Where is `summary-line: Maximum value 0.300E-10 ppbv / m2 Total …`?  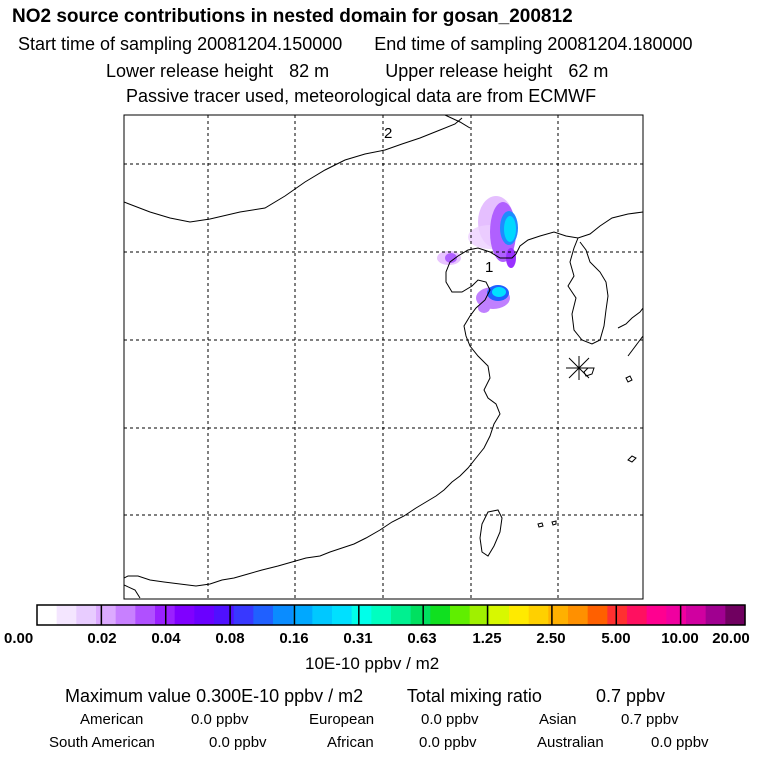
summary-line: Maximum value 0.300E-10 ppbv / m2 Total … is located at coordinates (365, 696).